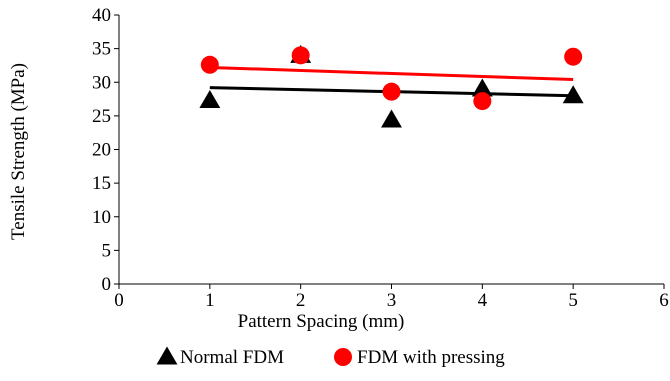 This screenshot has height=381, width=670. I want to click on legend-marker-fdm-with-pressing, so click(343, 357).